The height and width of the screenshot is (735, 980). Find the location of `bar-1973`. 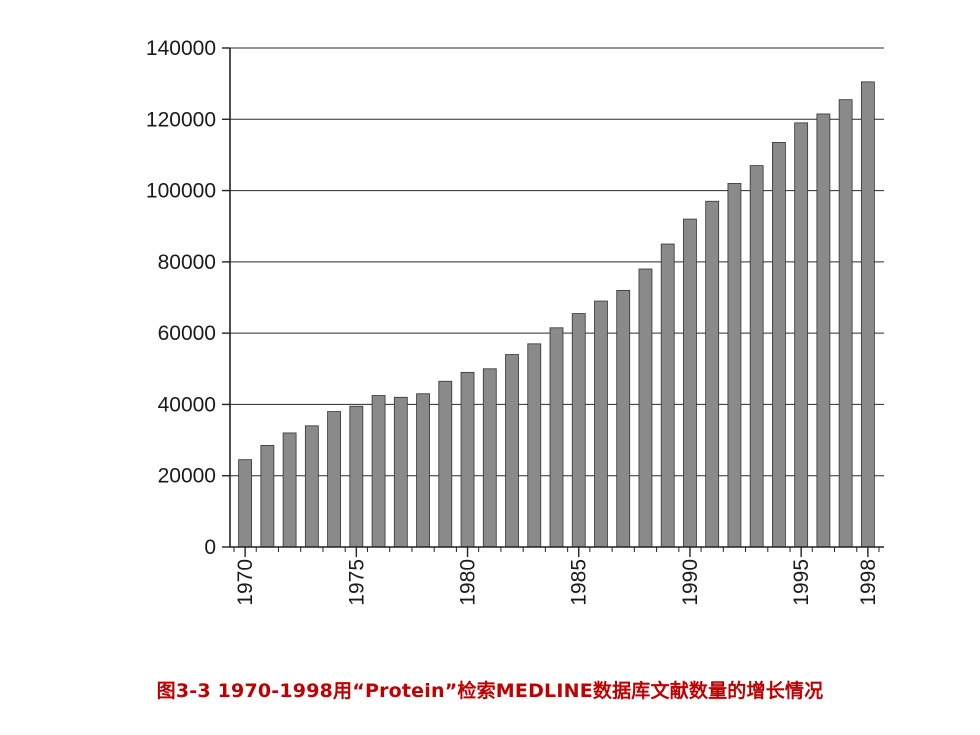

bar-1973 is located at coordinates (311, 486).